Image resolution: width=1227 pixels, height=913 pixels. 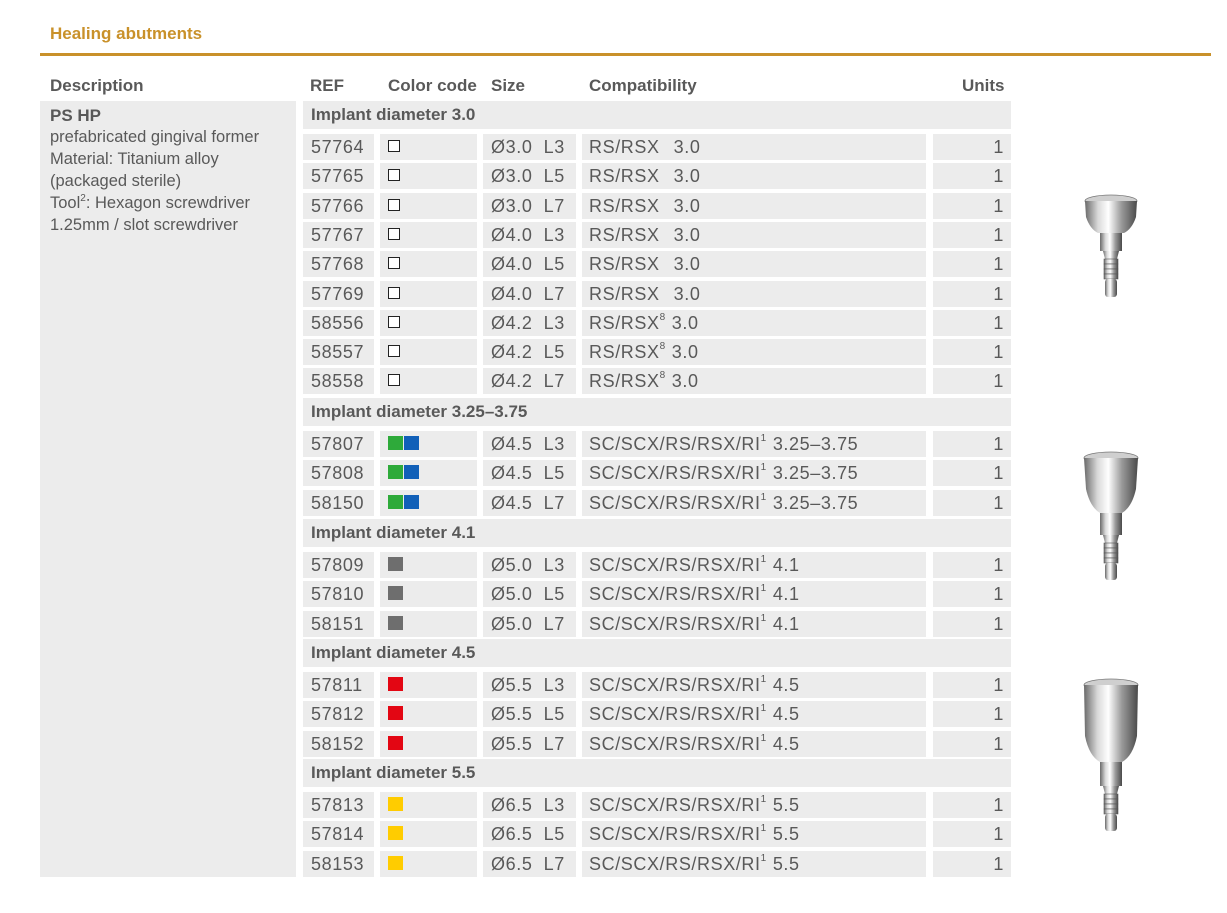 What do you see at coordinates (150, 203) in the screenshot?
I see `tool-line: Tool2: Hexagon screwdriver` at bounding box center [150, 203].